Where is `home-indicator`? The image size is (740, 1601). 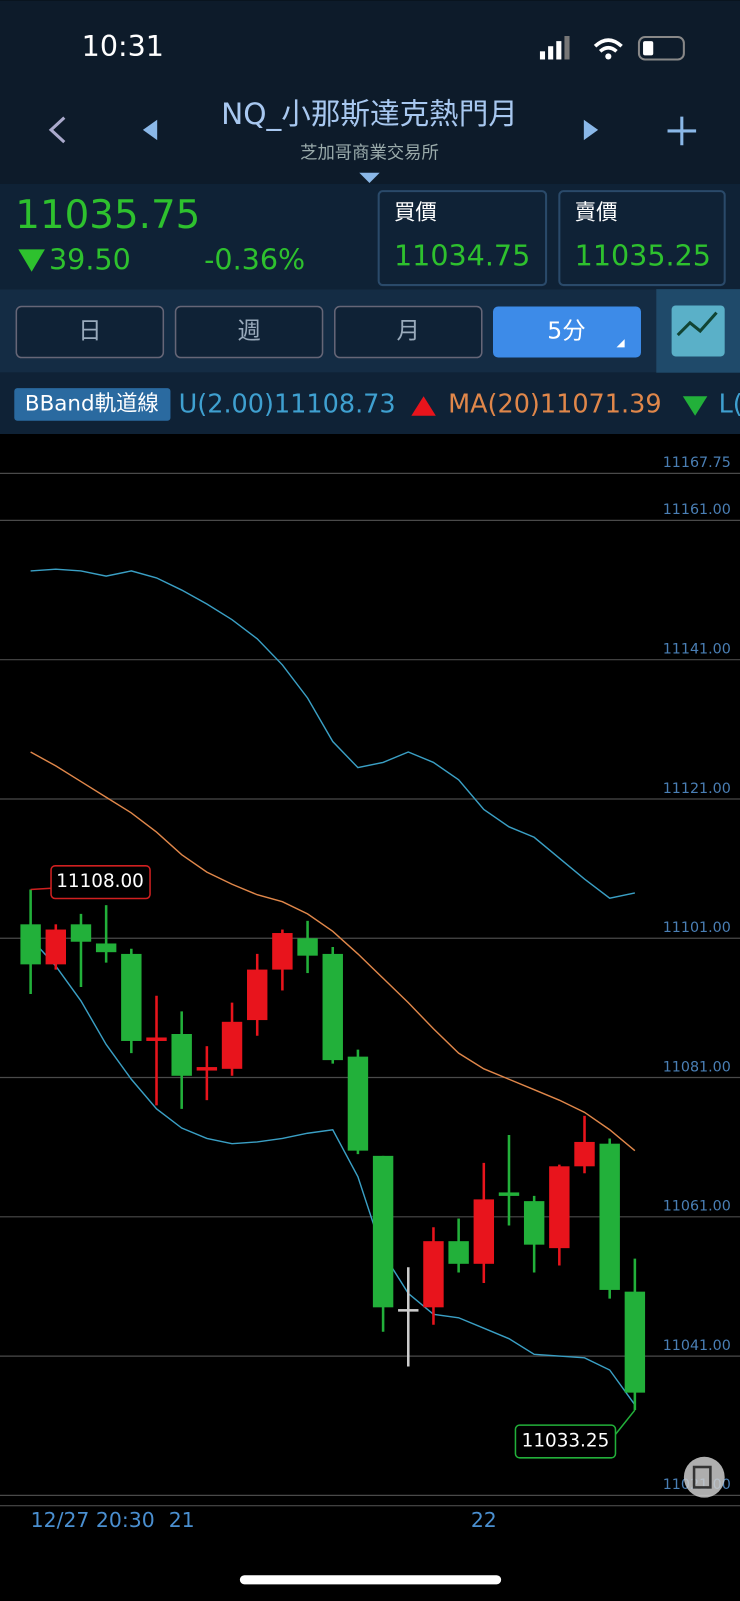
home-indicator is located at coordinates (370, 1580).